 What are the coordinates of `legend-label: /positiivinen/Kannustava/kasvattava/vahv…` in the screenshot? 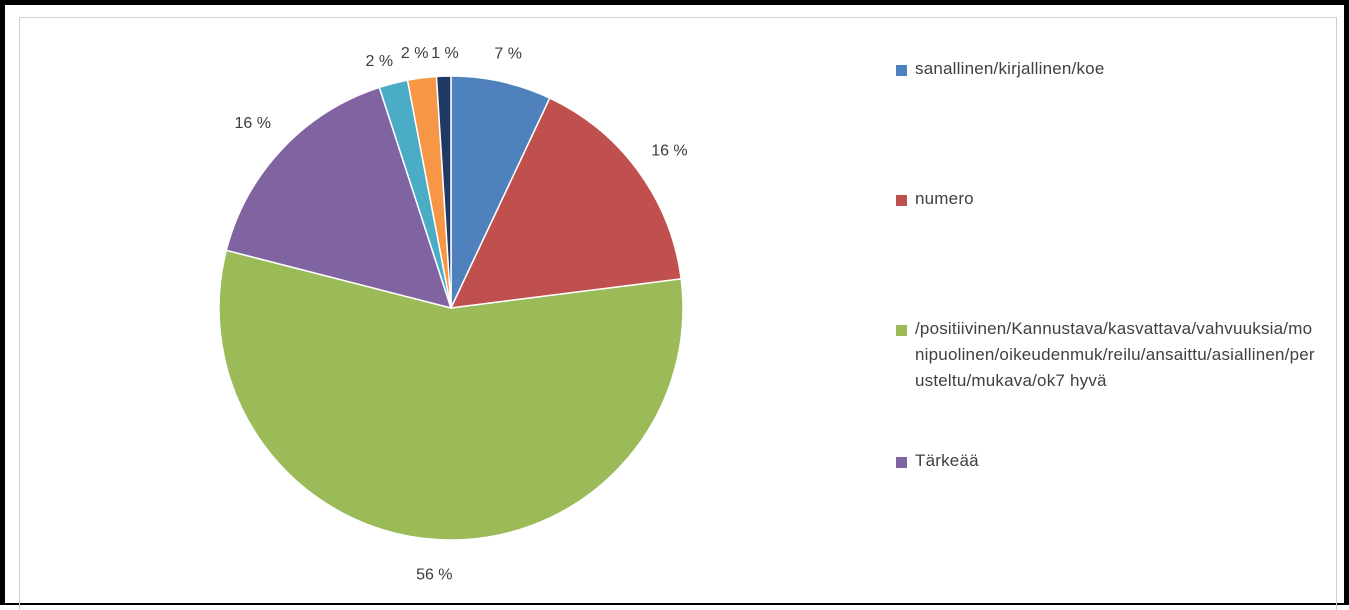 It's located at (1115, 354).